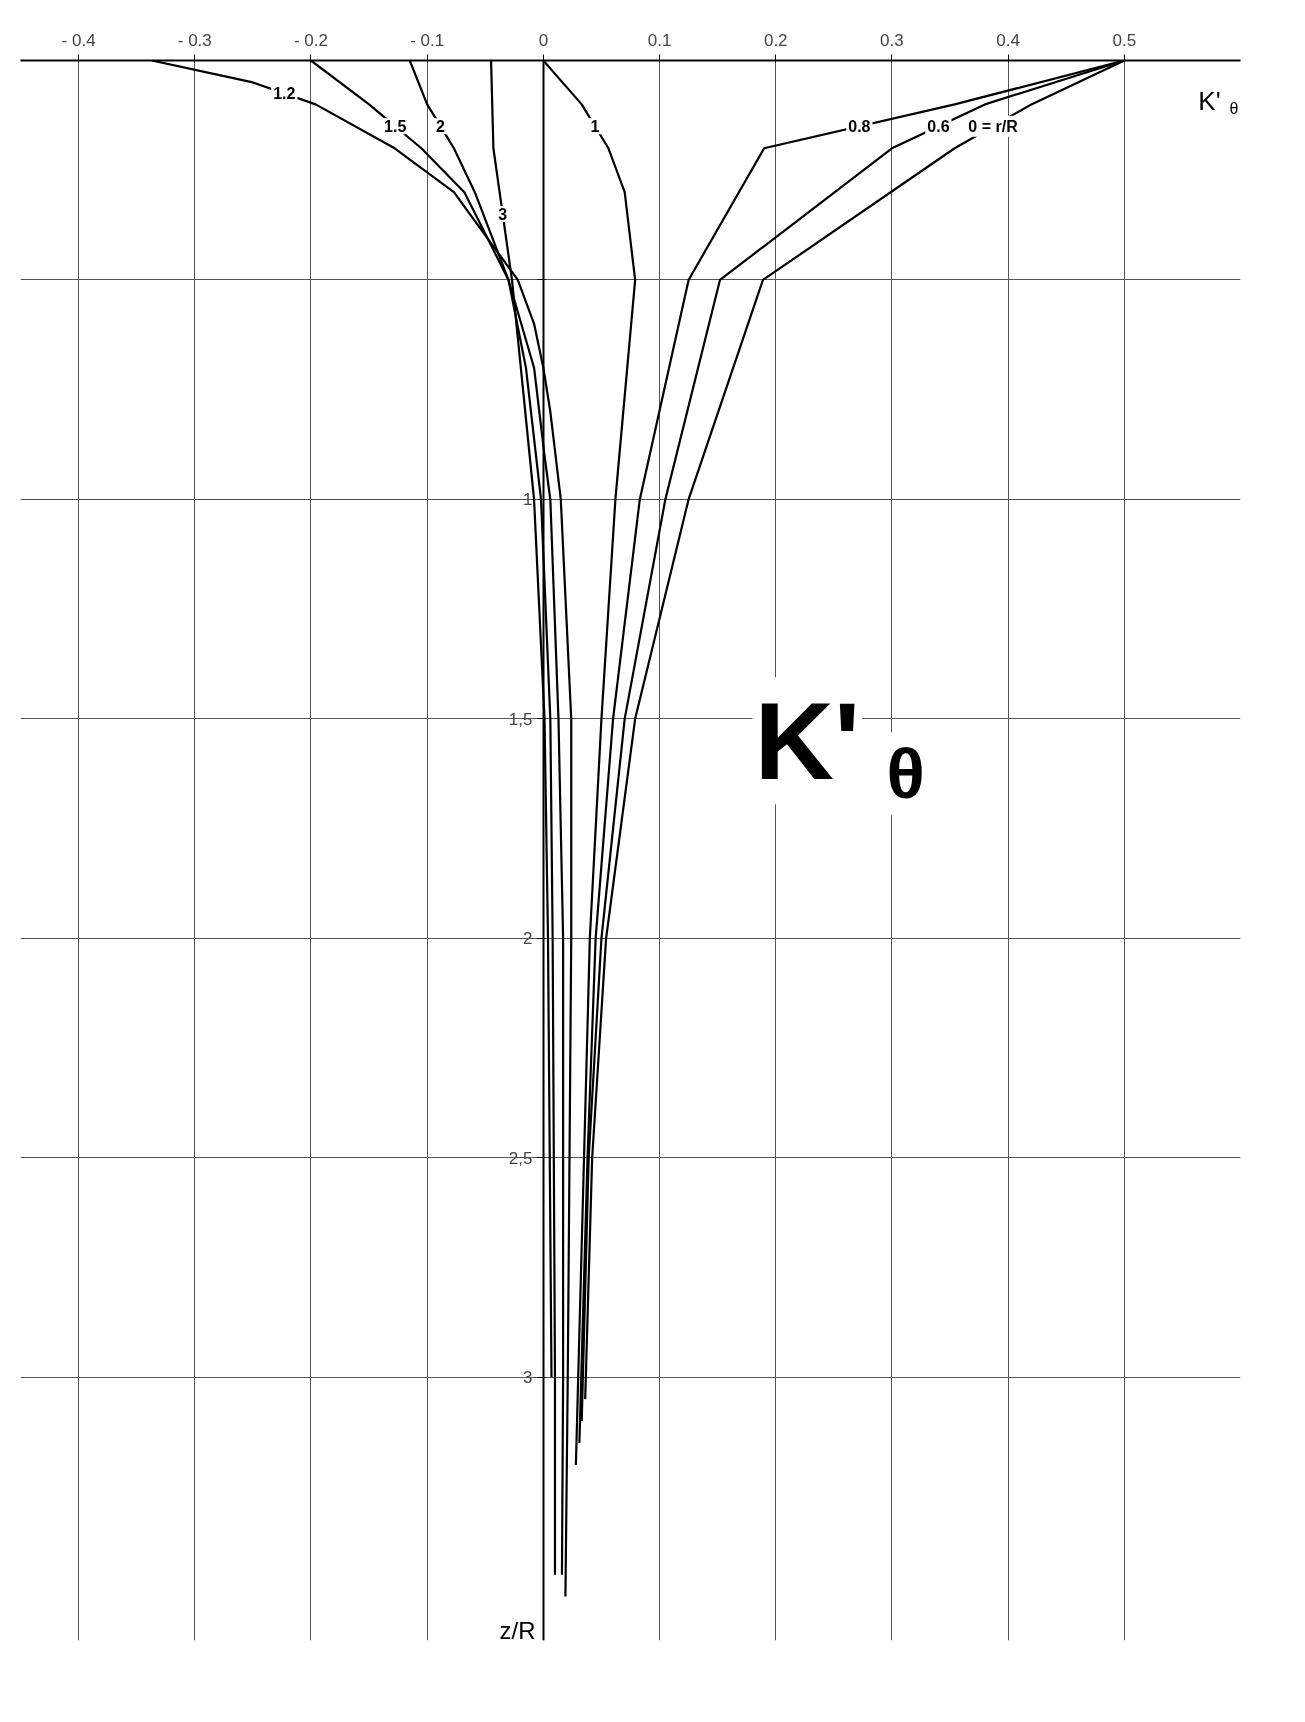  Describe the element at coordinates (993, 126) in the screenshot. I see `series-label: 0 = r/R` at that location.